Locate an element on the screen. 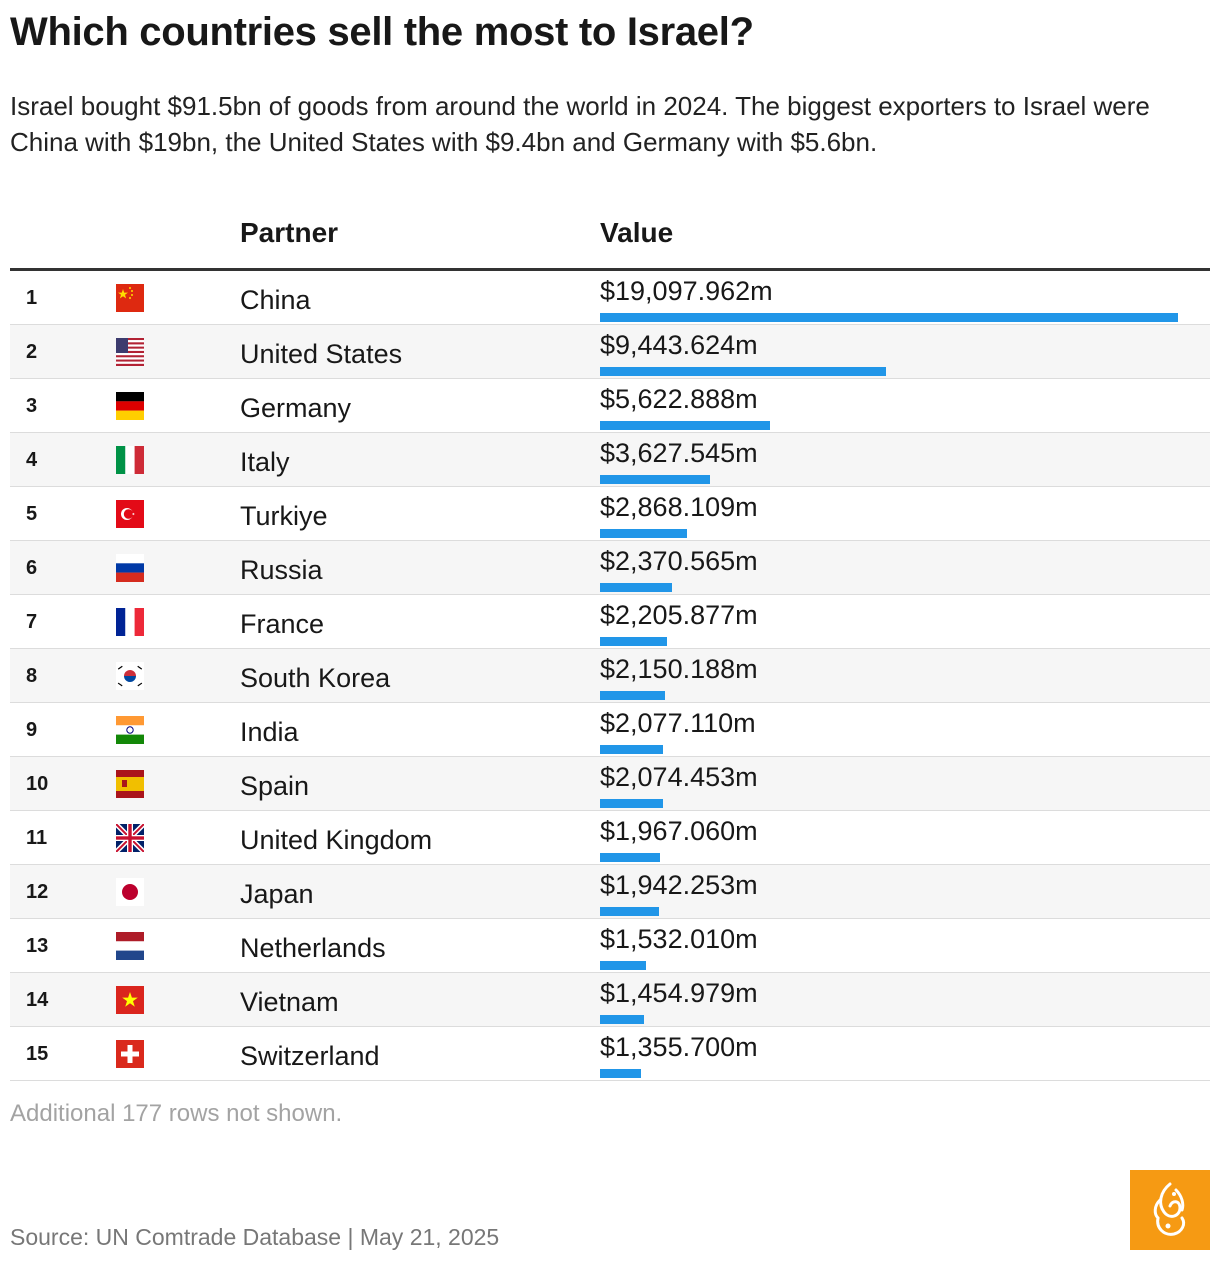  partner-cell: United Kingdom is located at coordinates (336, 840).